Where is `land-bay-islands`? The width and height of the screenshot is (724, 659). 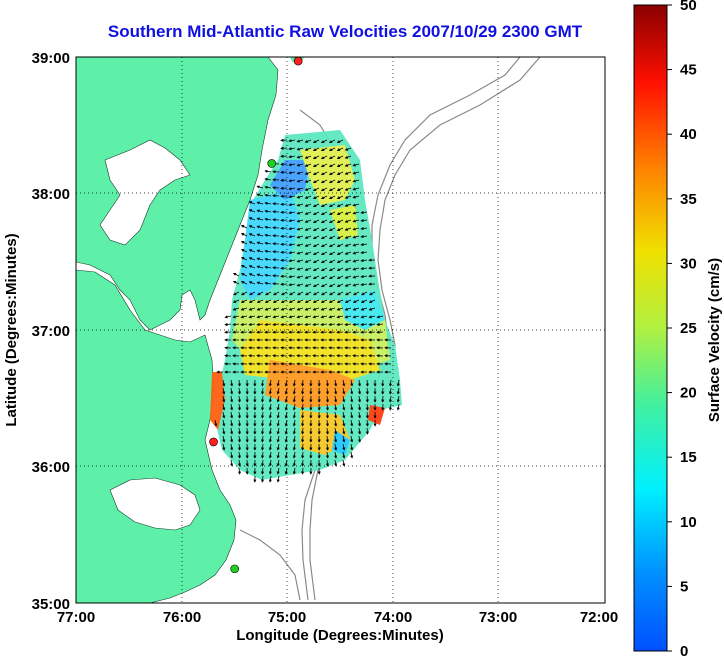 land-bay-islands is located at coordinates (145, 192).